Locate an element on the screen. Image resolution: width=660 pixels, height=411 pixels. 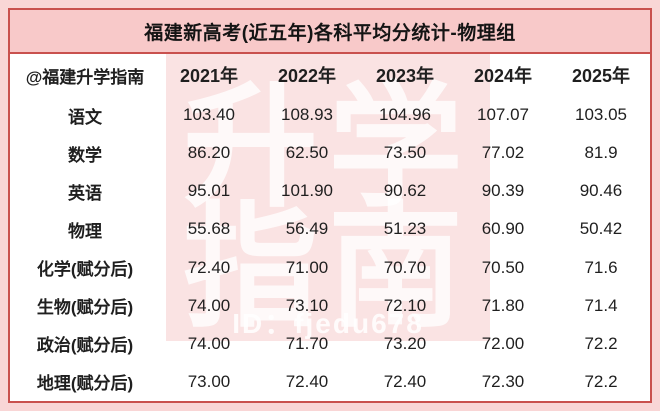
watermark-id: ID：fjedu678 is located at coordinates (328, 323).